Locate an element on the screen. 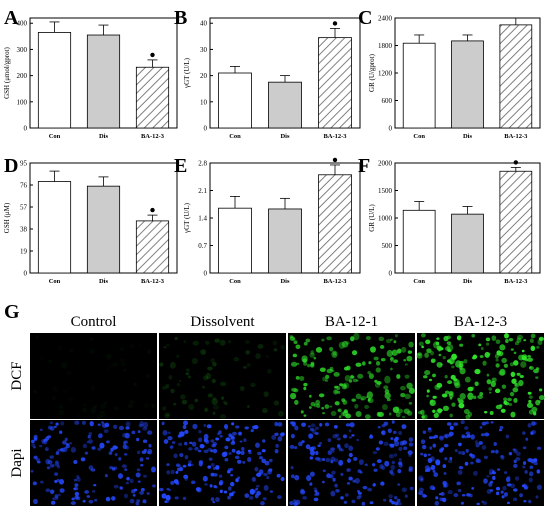 This screenshot has height=515, width=550. y-tick-label: 1800 is located at coordinates (385, 46).